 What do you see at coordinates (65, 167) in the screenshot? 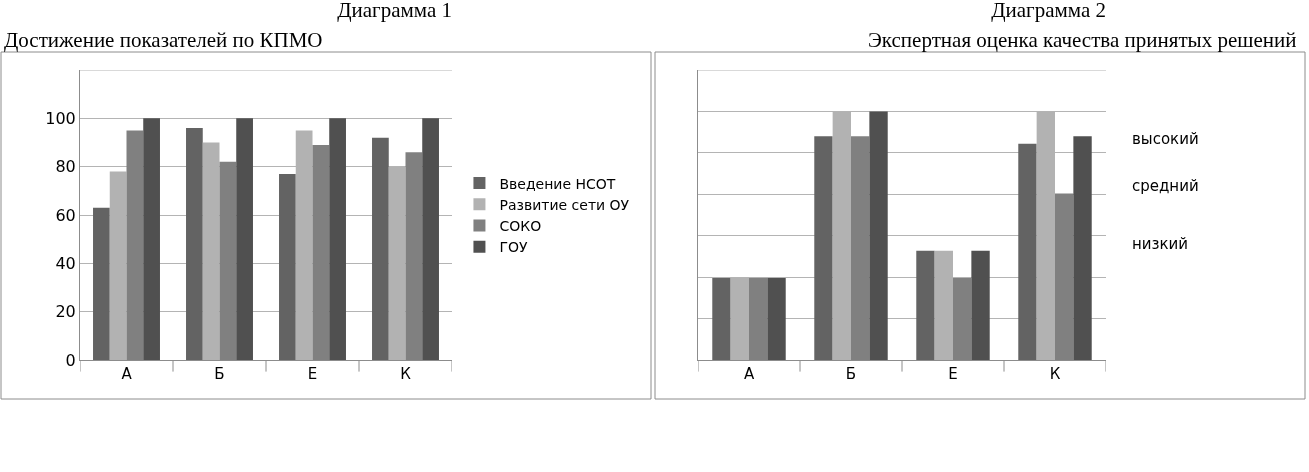
I see `y-tick-label: 80` at bounding box center [65, 167].